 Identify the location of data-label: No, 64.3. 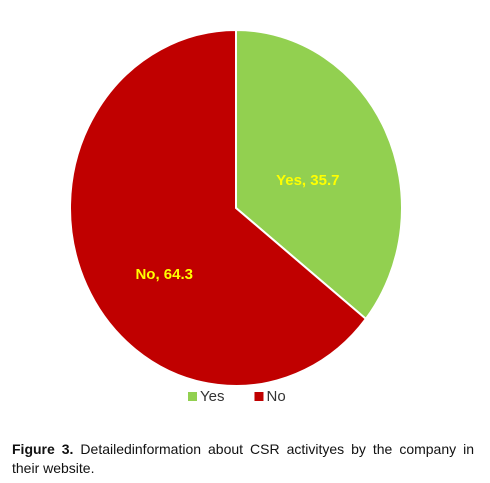
(164, 274).